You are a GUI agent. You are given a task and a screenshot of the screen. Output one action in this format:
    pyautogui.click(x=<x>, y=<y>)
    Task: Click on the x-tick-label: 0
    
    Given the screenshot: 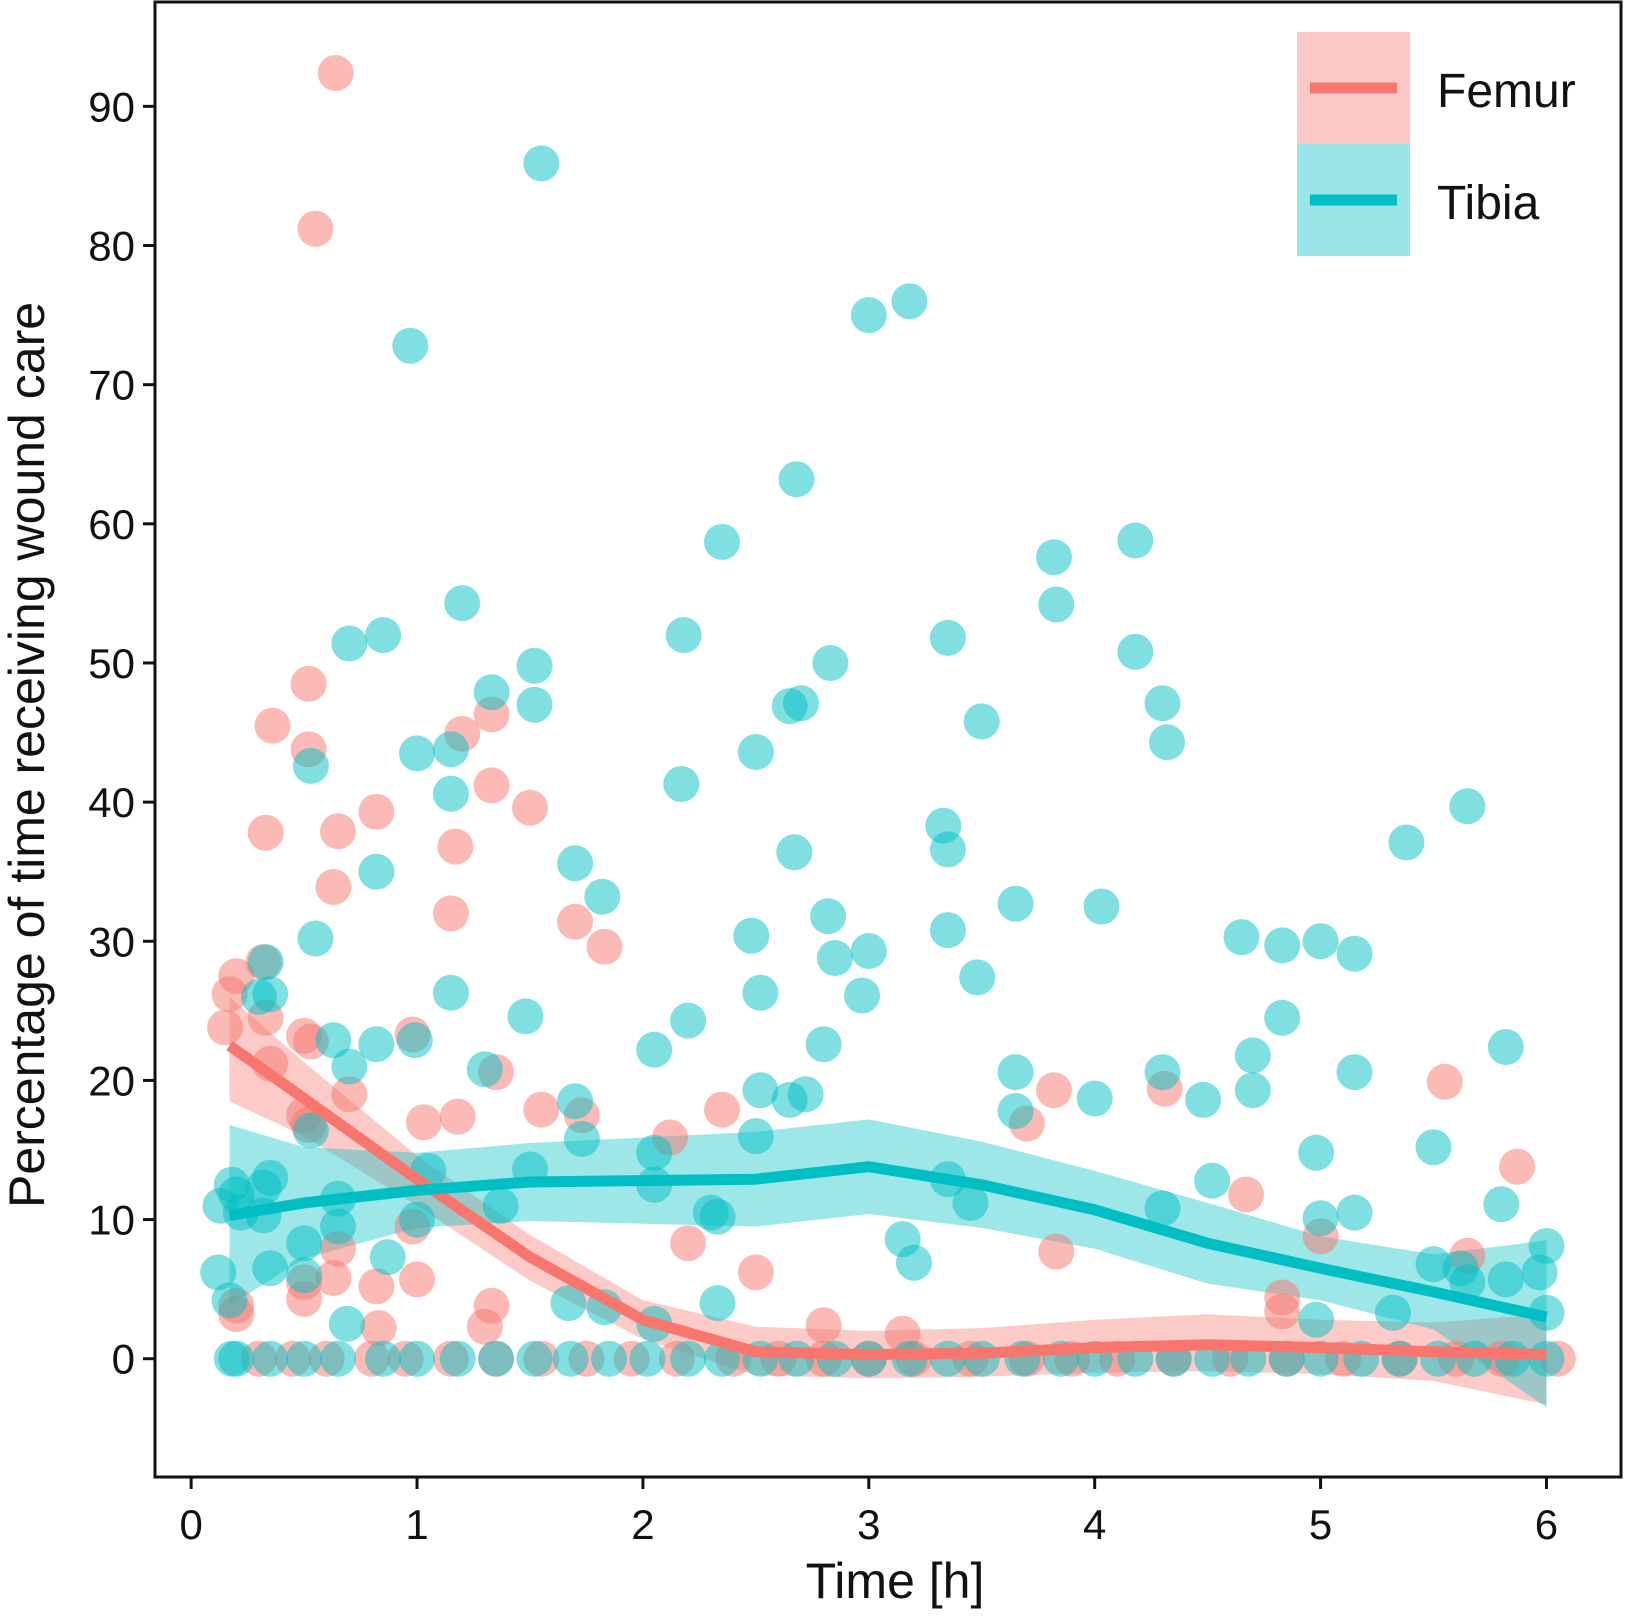 What is the action you would take?
    pyautogui.click(x=190, y=1524)
    